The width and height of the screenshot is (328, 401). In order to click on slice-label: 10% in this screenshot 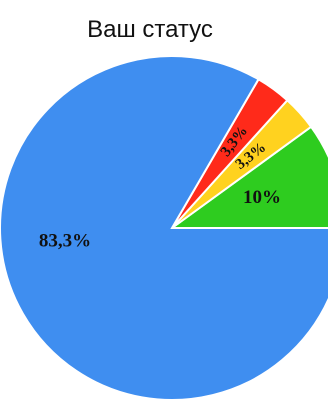, I will do `click(262, 197)`.